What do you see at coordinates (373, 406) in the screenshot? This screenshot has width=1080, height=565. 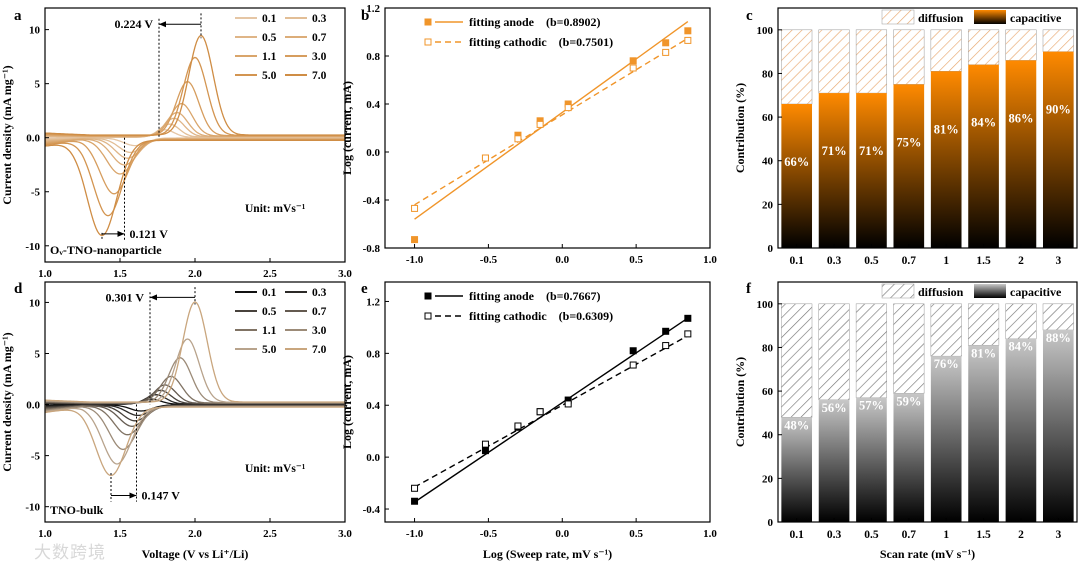 I see `y-tick-label: 0.4` at bounding box center [373, 406].